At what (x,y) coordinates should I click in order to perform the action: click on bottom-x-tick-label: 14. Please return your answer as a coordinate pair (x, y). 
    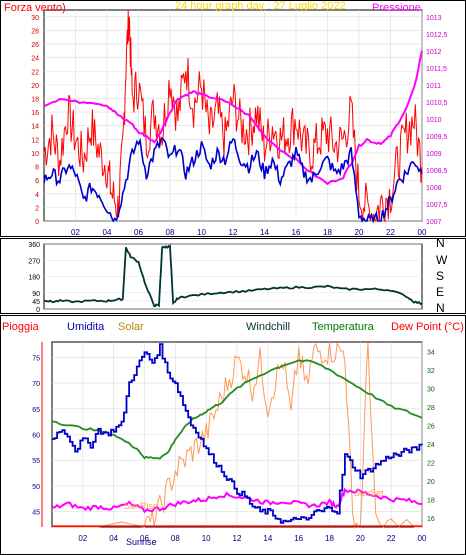
    Looking at the image, I should click on (267, 538).